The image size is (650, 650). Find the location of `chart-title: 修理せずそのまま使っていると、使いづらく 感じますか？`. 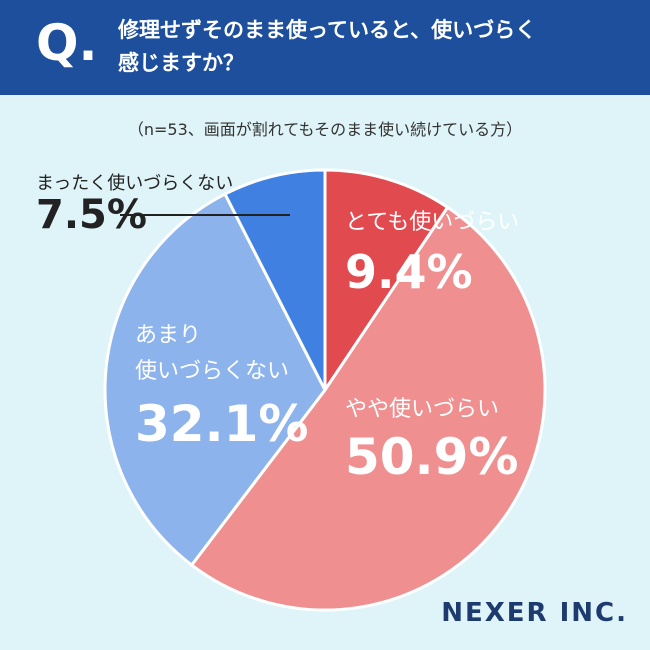

chart-title: 修理せずそのまま使っていると、使いづらく 感じますか？ is located at coordinates (327, 46).